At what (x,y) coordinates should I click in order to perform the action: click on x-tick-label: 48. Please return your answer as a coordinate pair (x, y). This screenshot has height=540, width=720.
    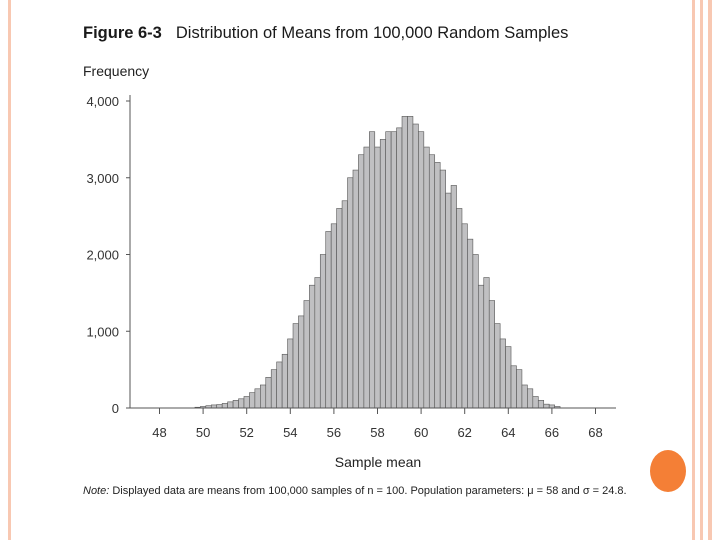
    Looking at the image, I should click on (159, 432).